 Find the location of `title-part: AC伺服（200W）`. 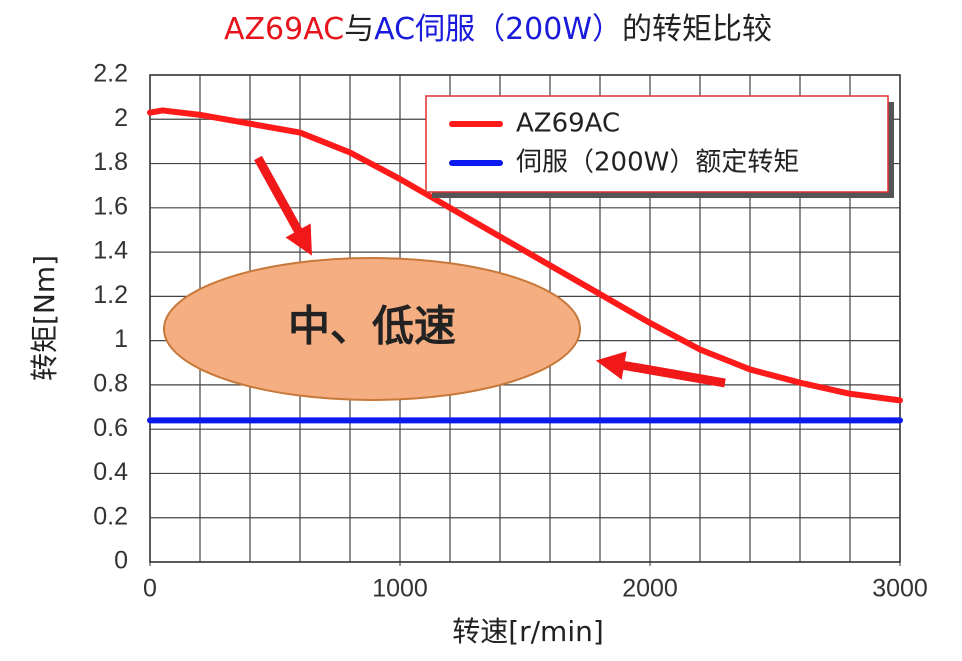

title-part: AC伺服（200W） is located at coordinates (498, 29).